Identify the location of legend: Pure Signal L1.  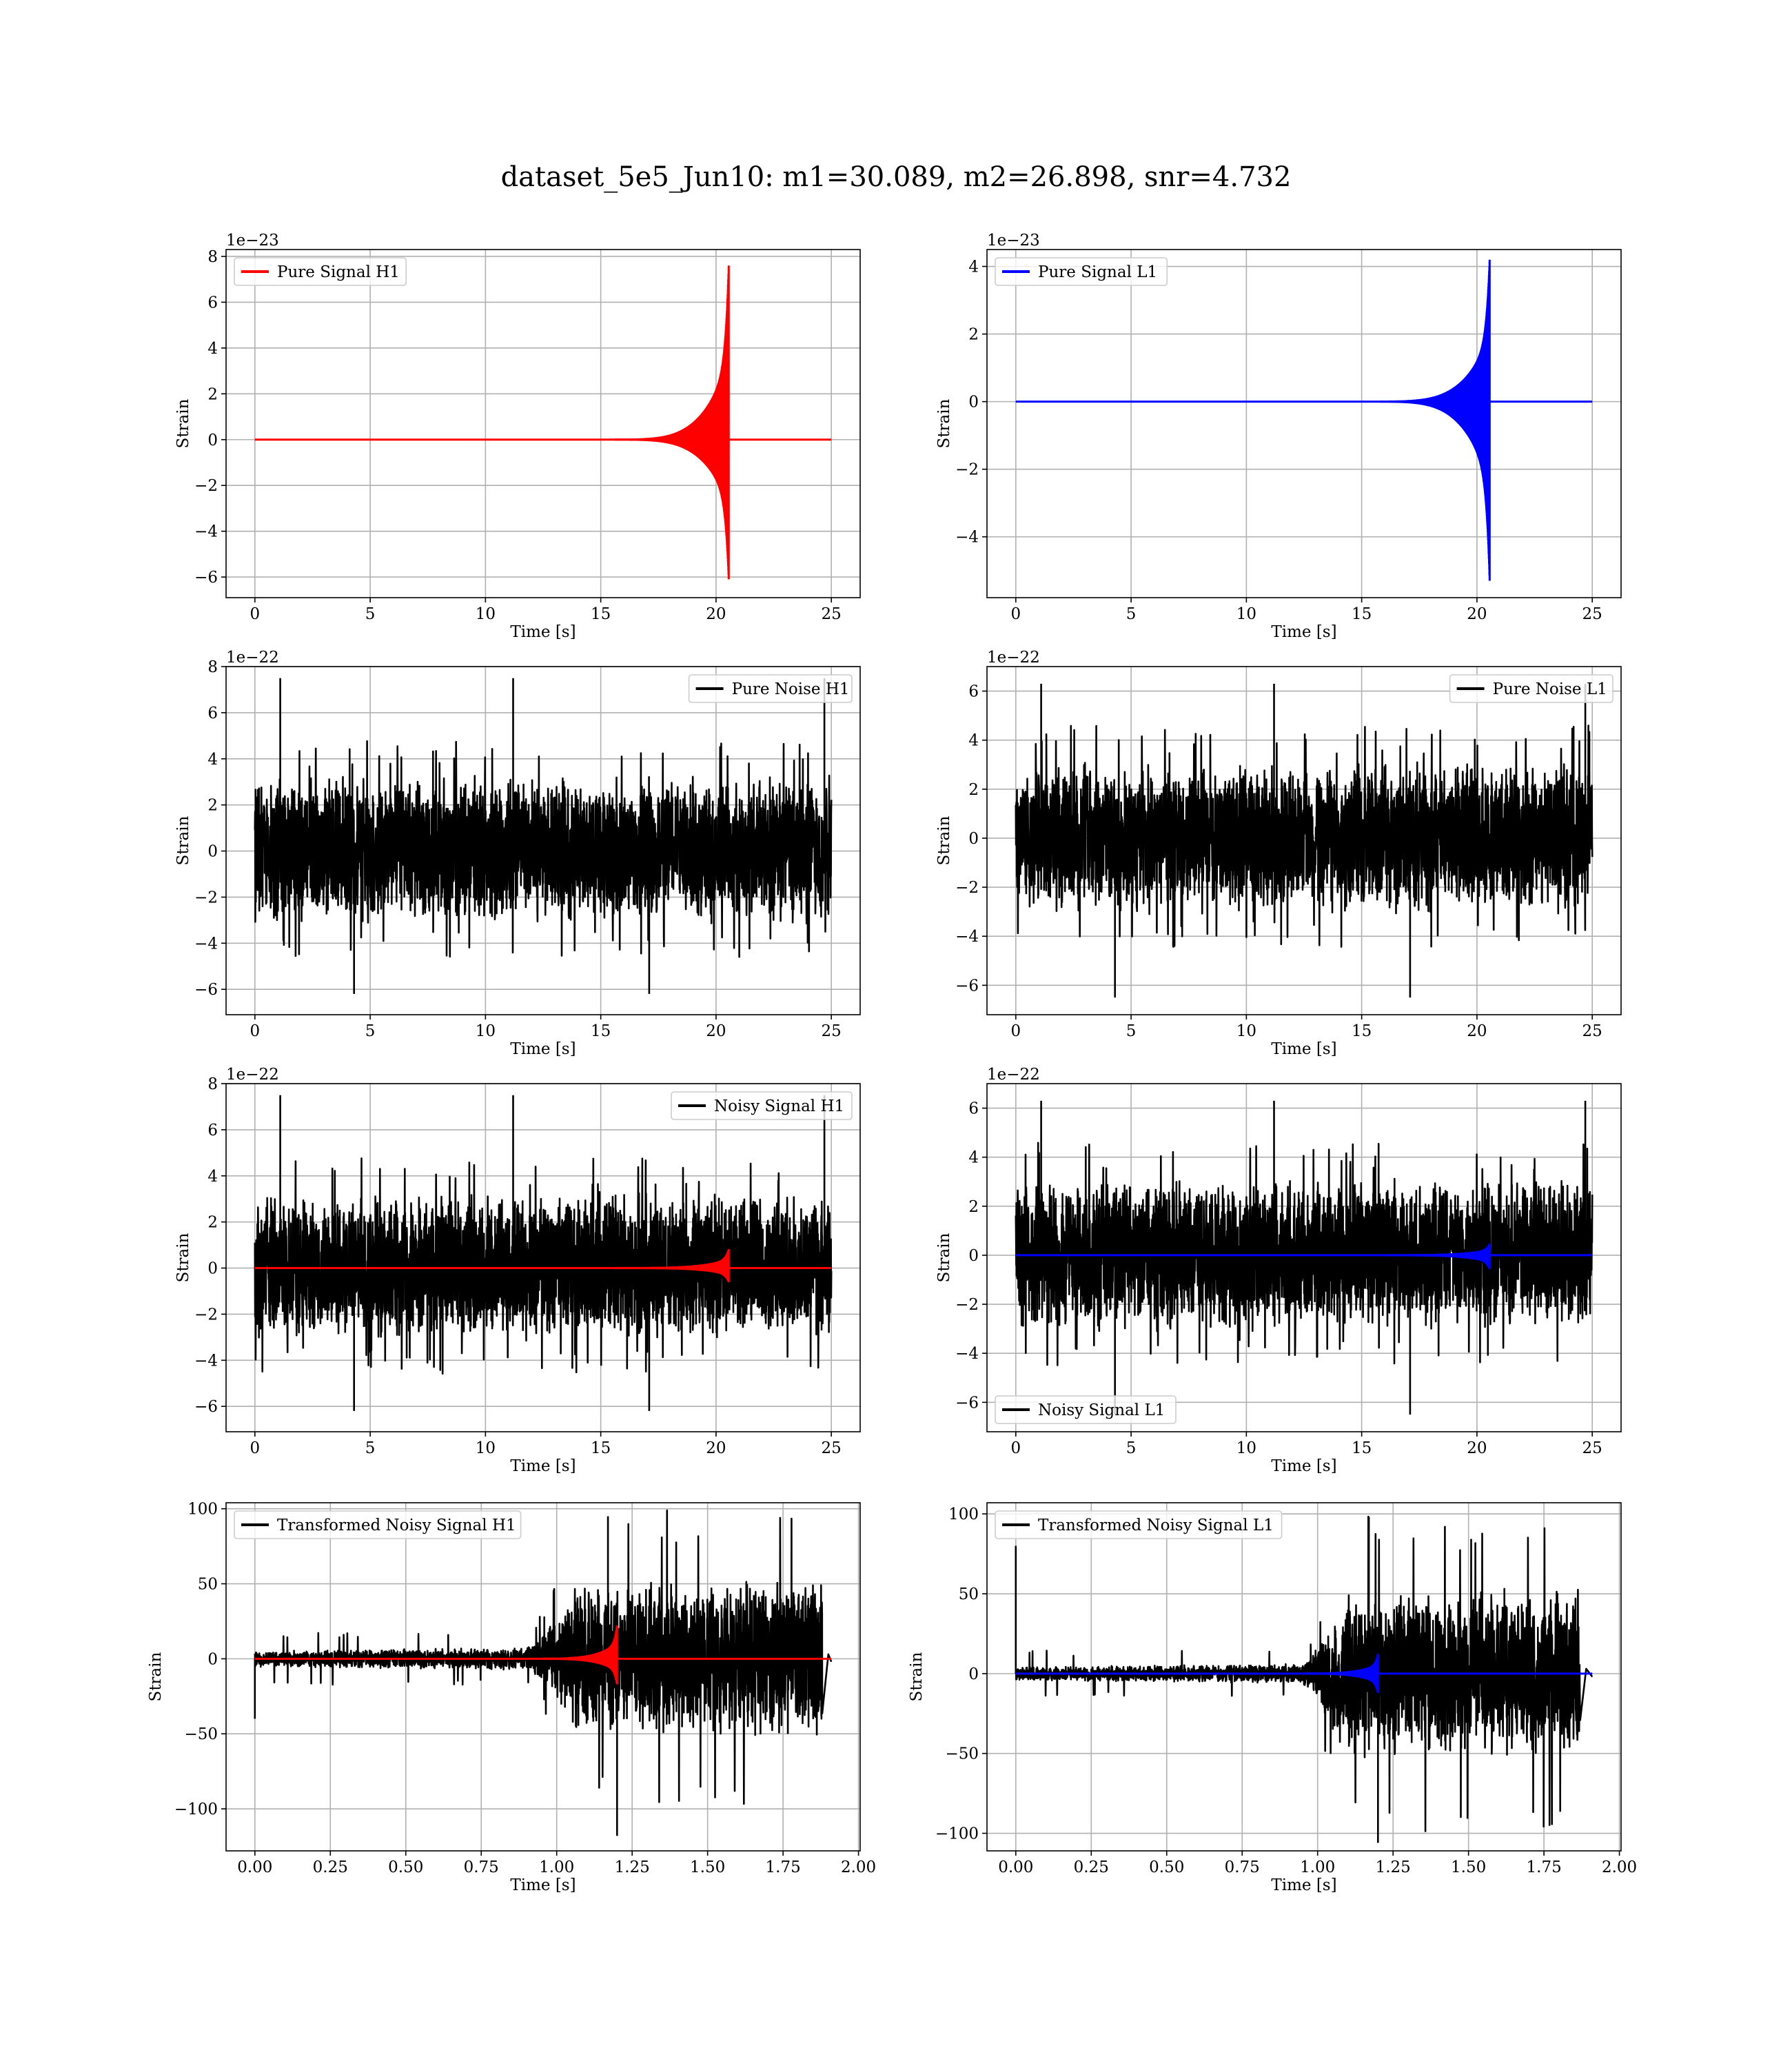
(1081, 271).